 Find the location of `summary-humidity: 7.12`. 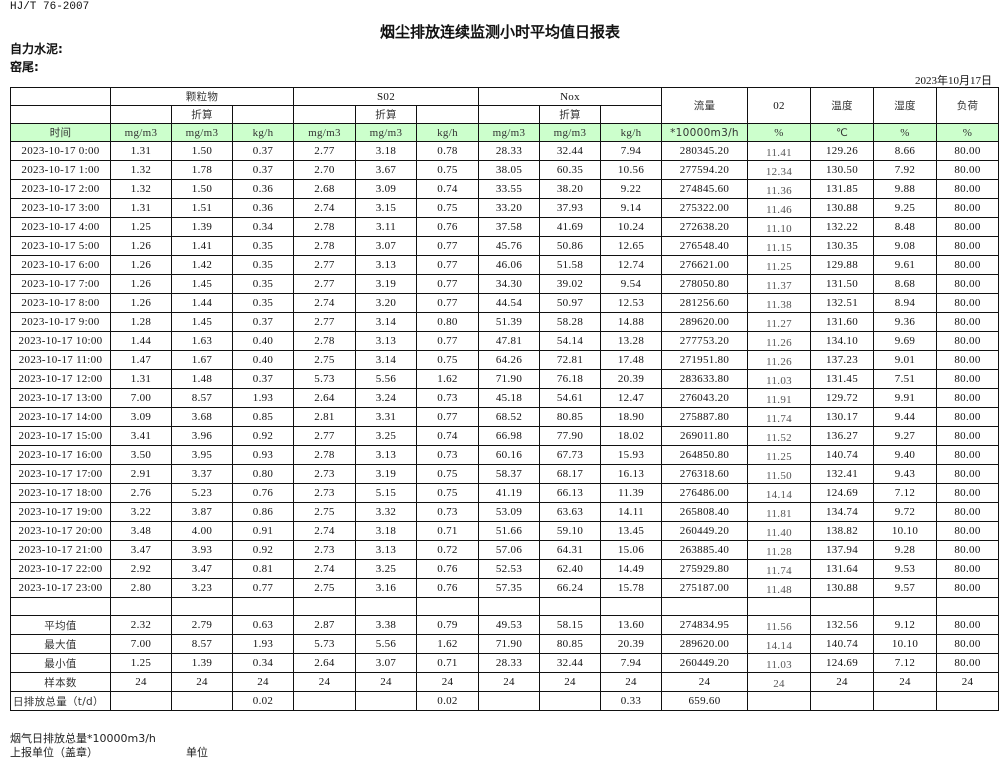

summary-humidity: 7.12 is located at coordinates (905, 663).